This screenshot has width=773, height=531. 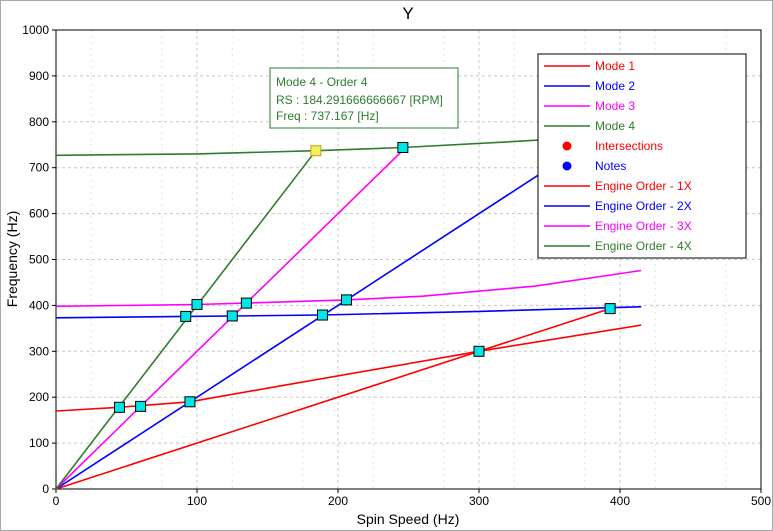 I want to click on y-tick-label: 1000, so click(x=35, y=30).